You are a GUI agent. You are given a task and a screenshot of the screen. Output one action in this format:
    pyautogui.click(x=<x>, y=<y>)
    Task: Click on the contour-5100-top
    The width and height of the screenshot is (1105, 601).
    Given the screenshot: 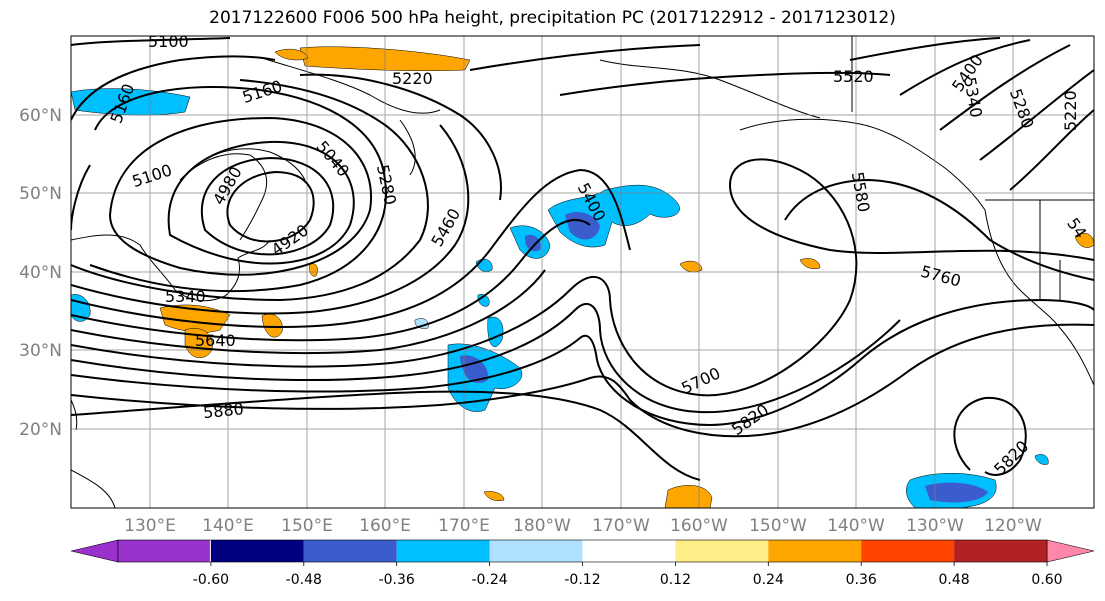 What is the action you would take?
    pyautogui.click(x=151, y=41)
    